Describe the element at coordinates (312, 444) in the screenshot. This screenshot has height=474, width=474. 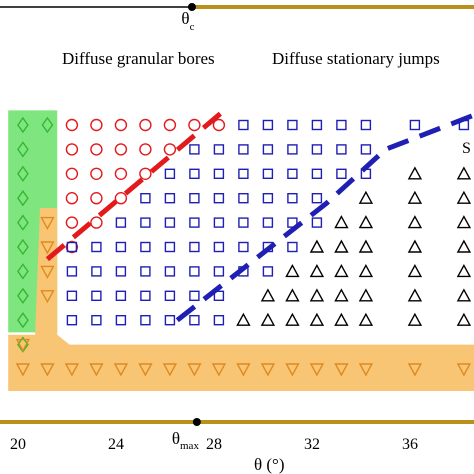
I see `x-tick-label: 32` at that location.